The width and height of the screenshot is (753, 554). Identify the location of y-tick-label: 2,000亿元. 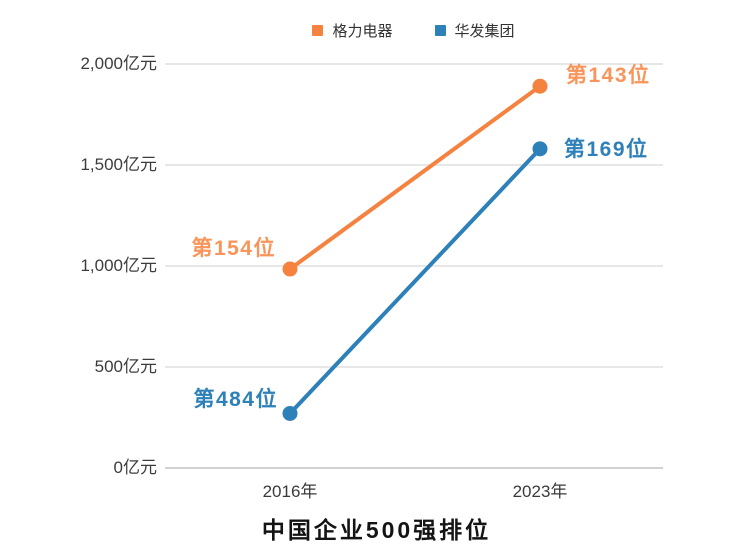
(118, 63).